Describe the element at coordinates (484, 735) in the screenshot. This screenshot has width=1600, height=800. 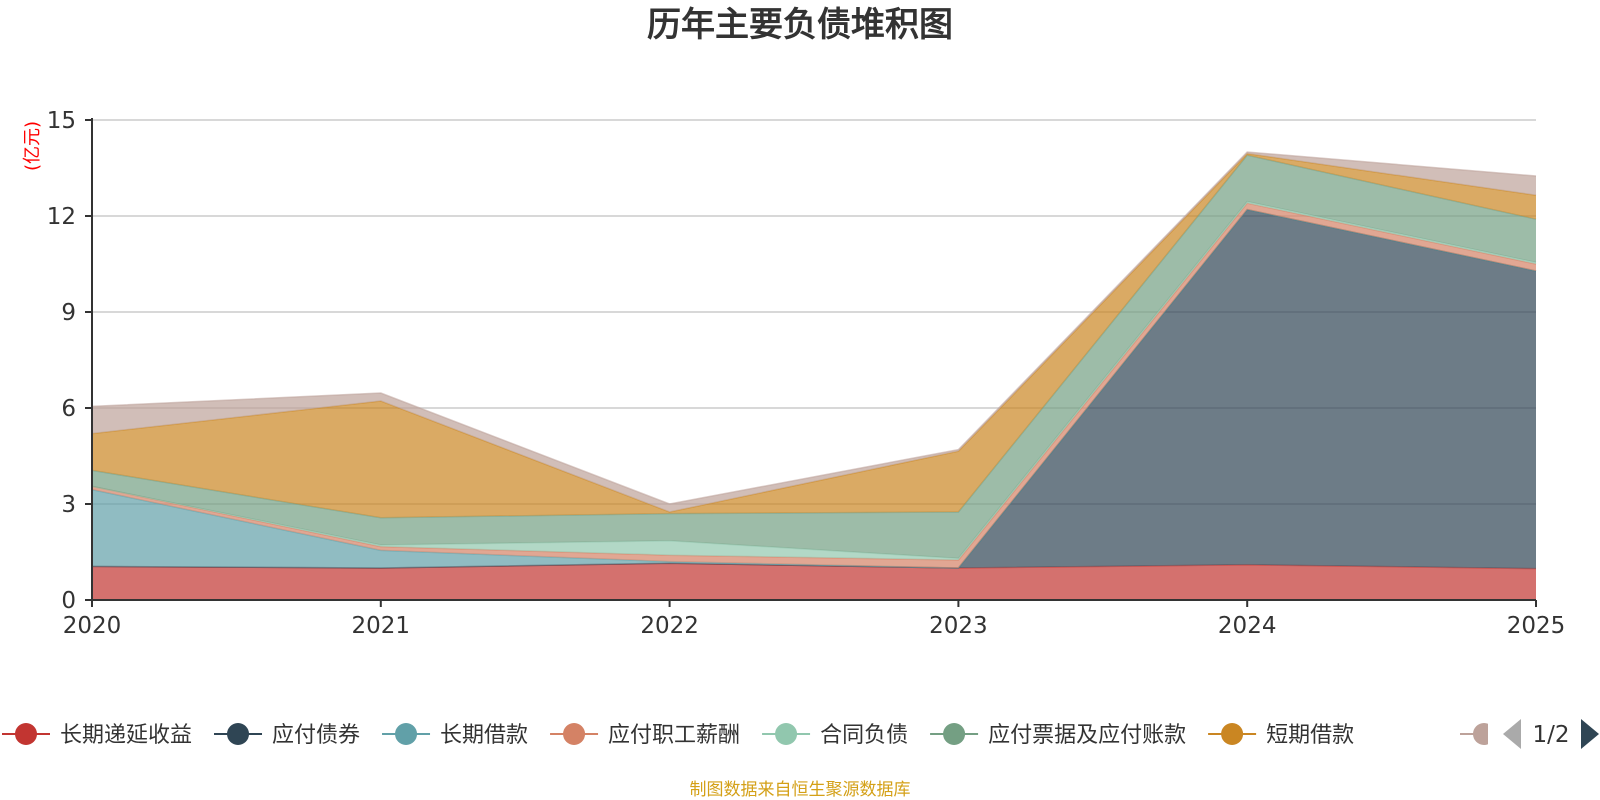
I see `legend-label: 长期借款` at that location.